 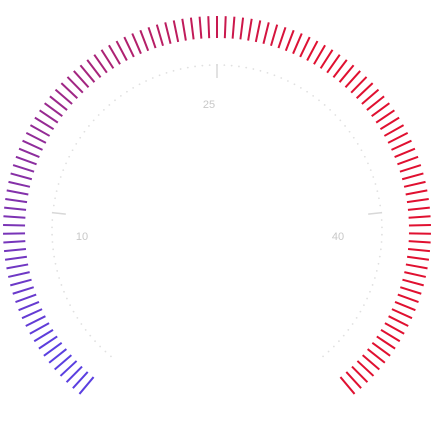 What do you see at coordinates (375, 213) in the screenshot?
I see `major-tick-mark` at bounding box center [375, 213].